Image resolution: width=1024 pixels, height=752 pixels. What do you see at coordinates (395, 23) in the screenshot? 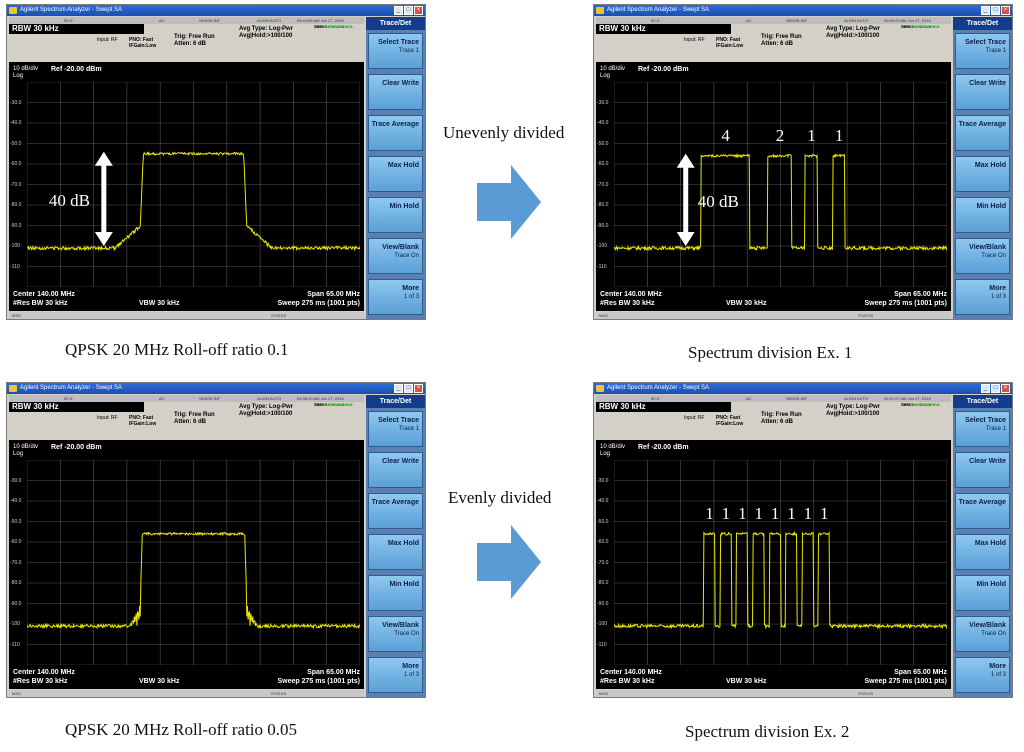
I see `softkey-menu-title: Trace/Det` at bounding box center [395, 23].